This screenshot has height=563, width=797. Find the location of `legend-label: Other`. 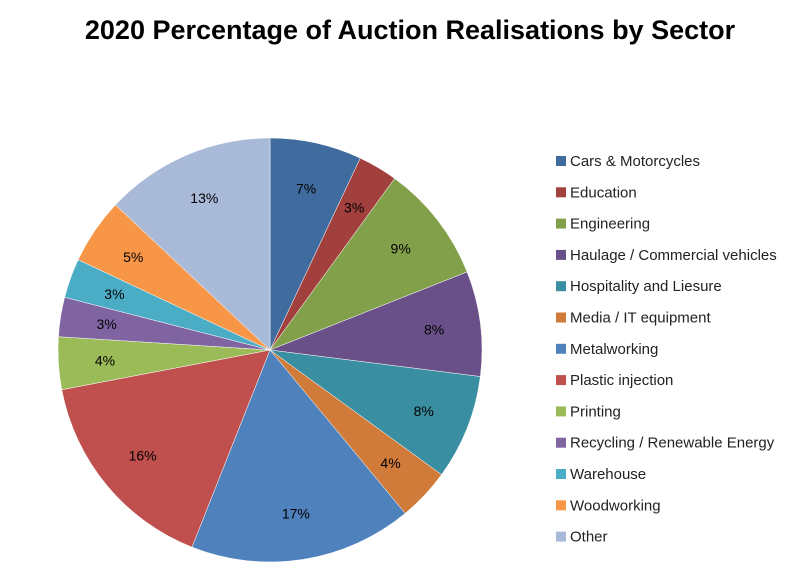

legend-label: Other is located at coordinates (589, 537).